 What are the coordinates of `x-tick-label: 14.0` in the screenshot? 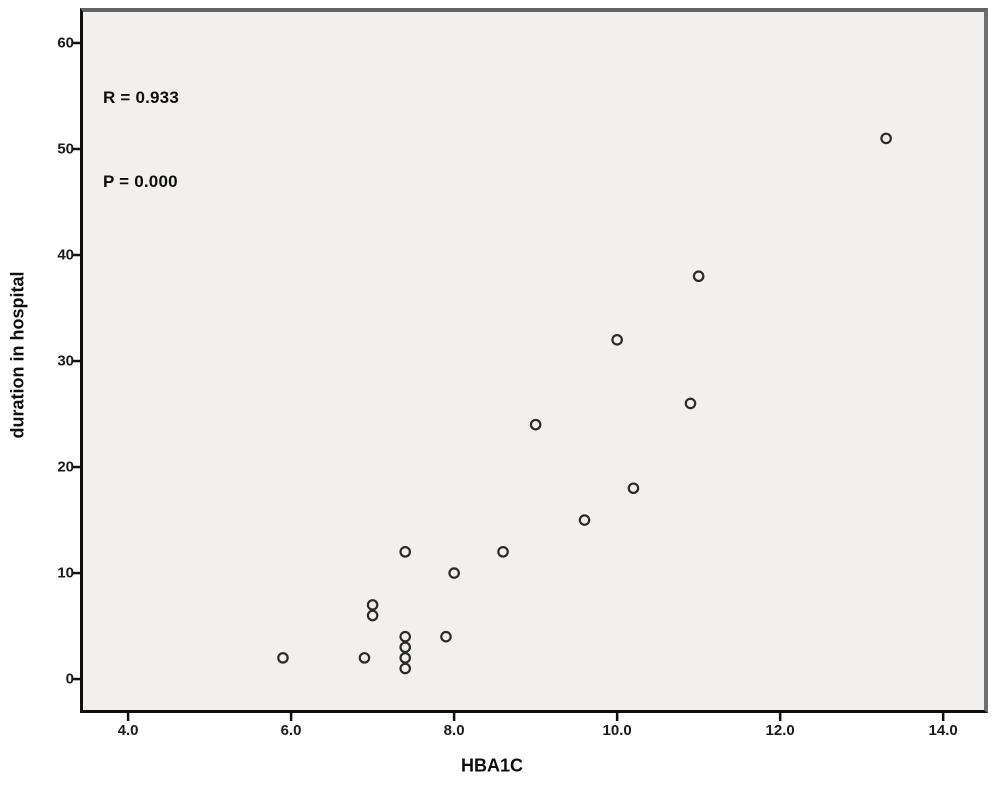 It's located at (943, 730).